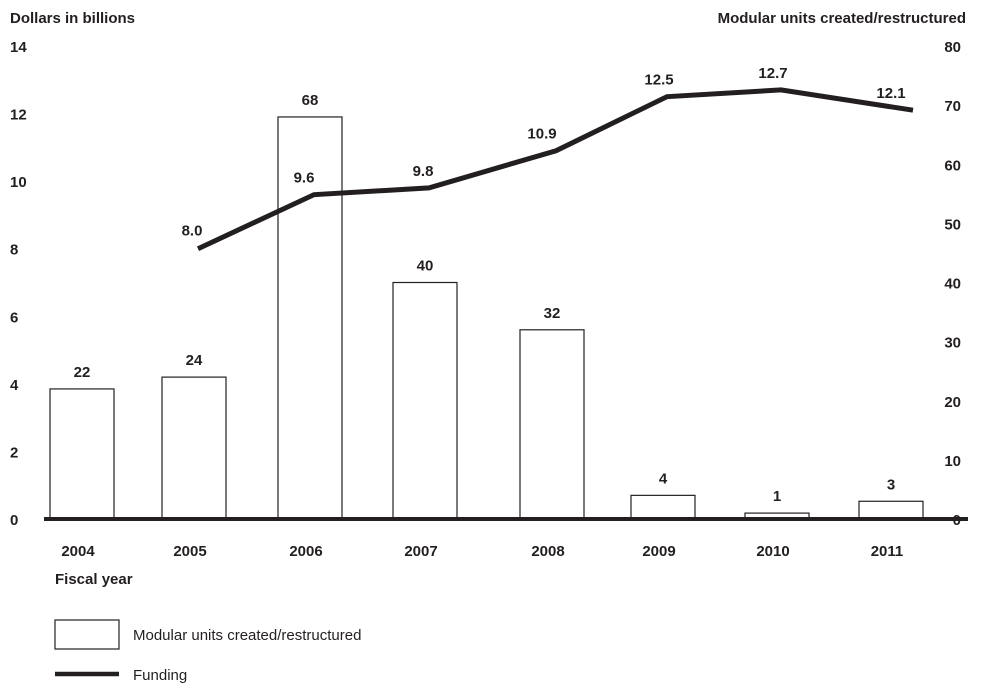 The image size is (983, 687). Describe the element at coordinates (420, 551) in the screenshot. I see `x-tick-label: 2007` at that location.